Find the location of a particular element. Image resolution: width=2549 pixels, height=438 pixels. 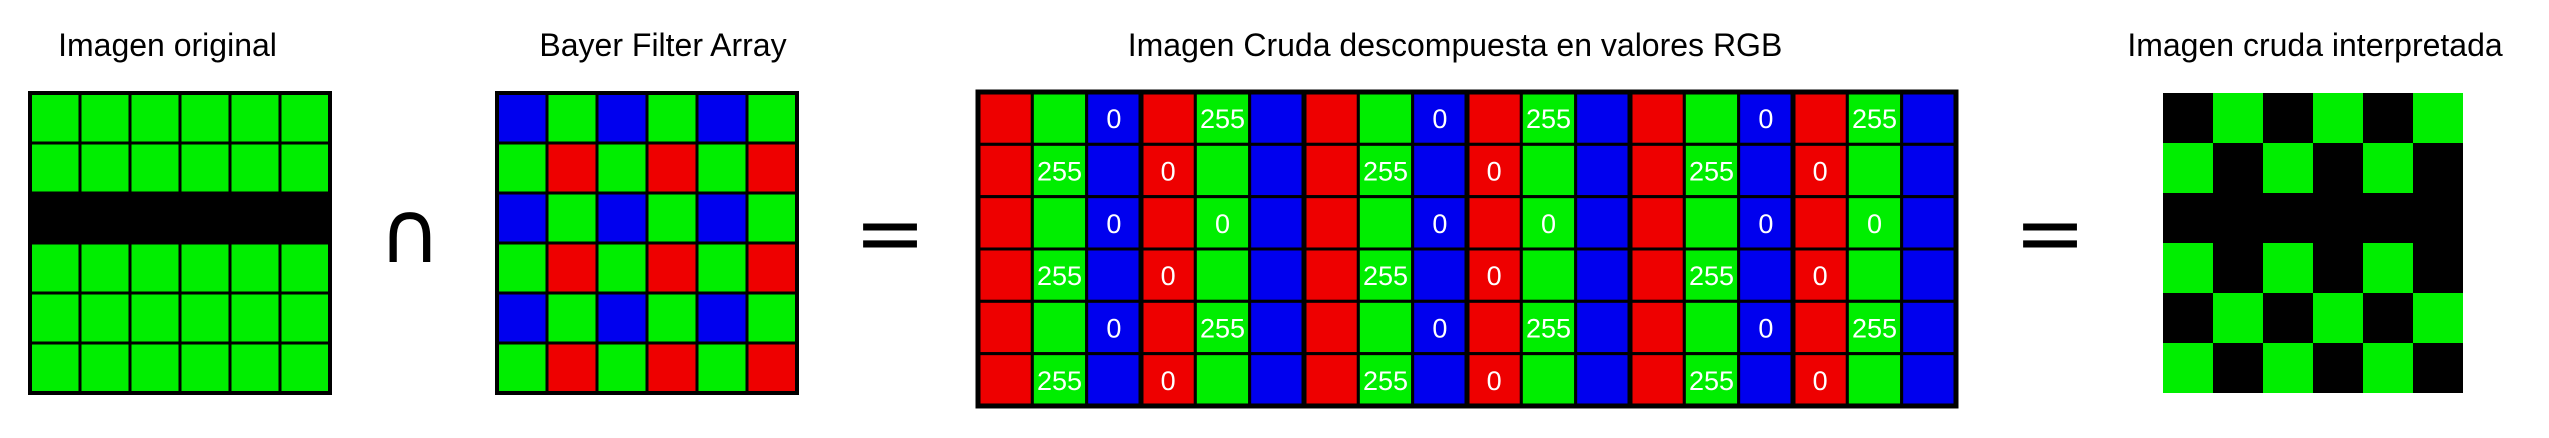

grid-border is located at coordinates (180, 243).